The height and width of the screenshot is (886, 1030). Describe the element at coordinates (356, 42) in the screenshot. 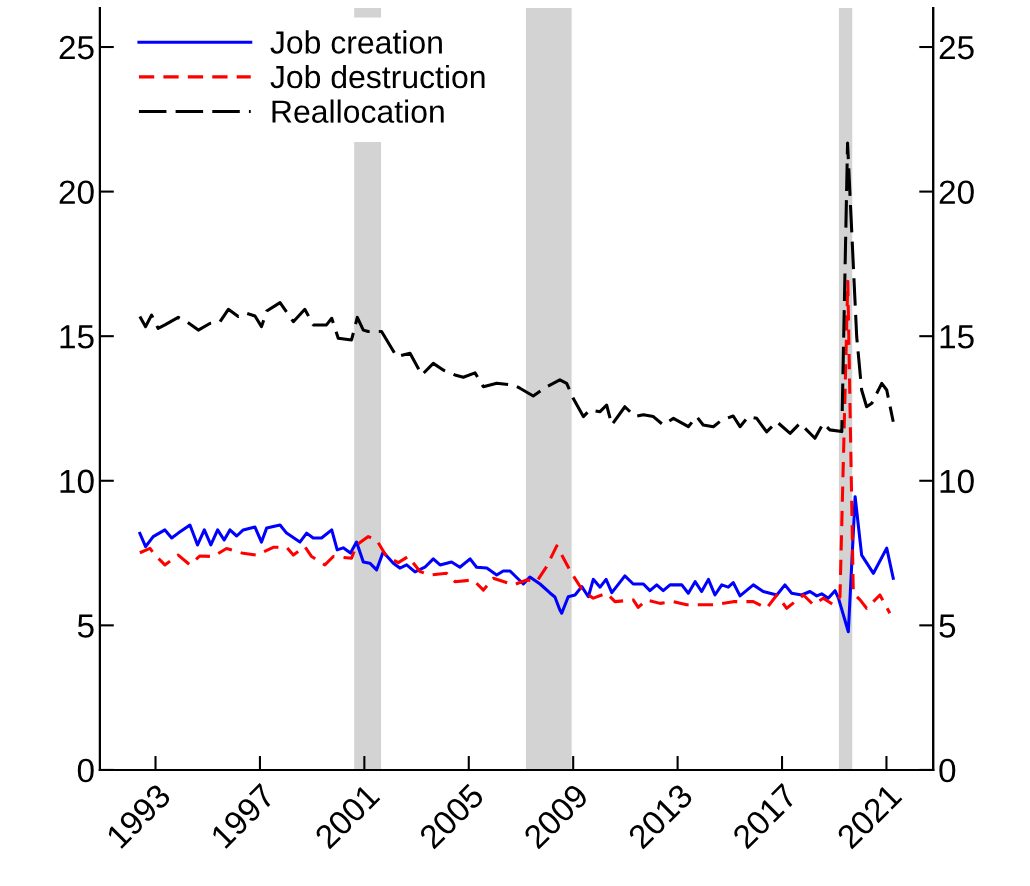

I see `legend-label: Job creation` at that location.